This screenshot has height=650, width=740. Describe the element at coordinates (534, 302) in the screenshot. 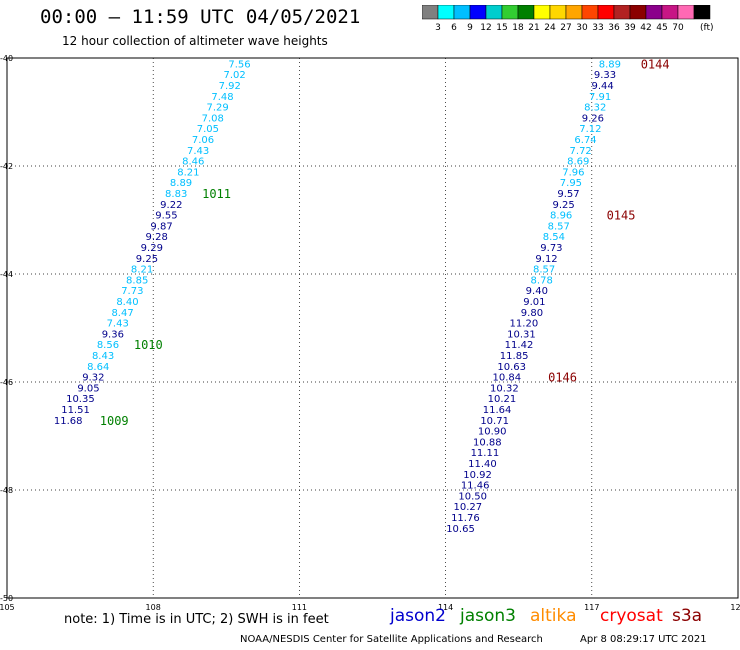

I see `wave-height-label: 9.01` at that location.